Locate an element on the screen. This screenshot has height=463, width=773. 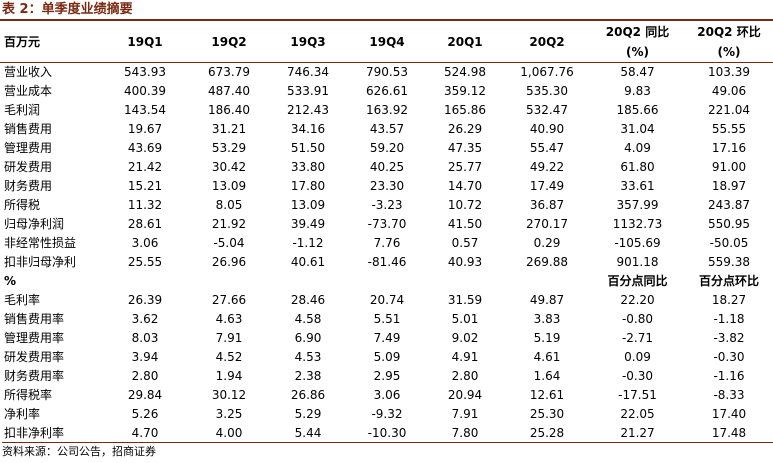
column-header: 20Q1 is located at coordinates (465, 42).